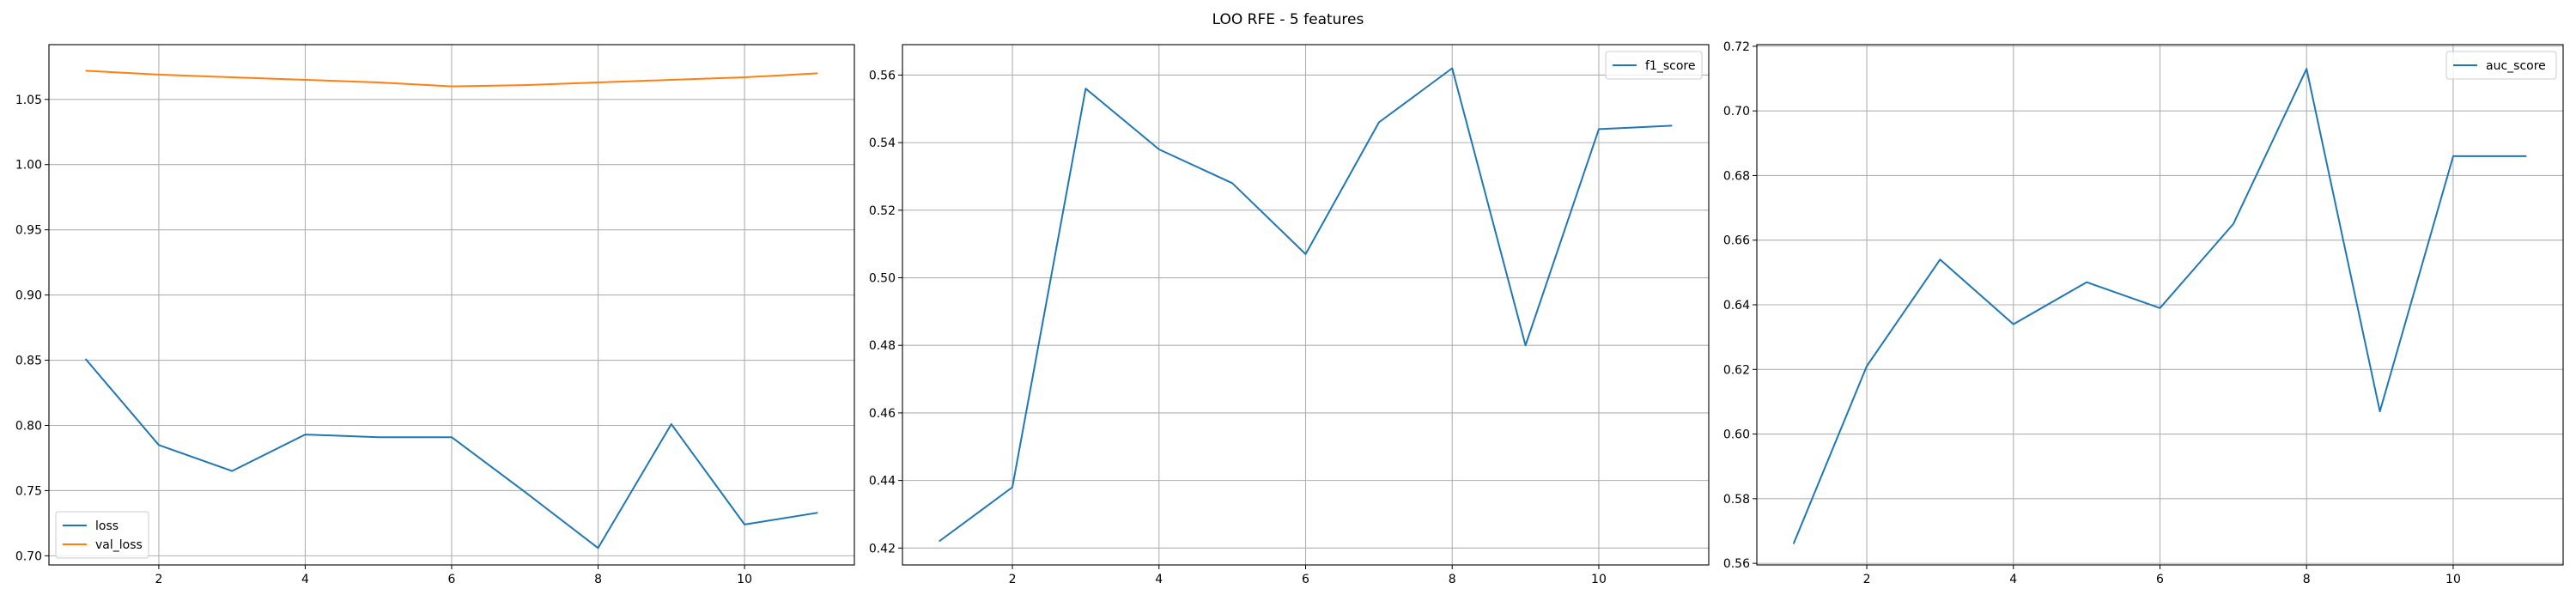  Describe the element at coordinates (1288, 20) in the screenshot. I see `figure-suptitle: LOO RFE - 5 features` at that location.